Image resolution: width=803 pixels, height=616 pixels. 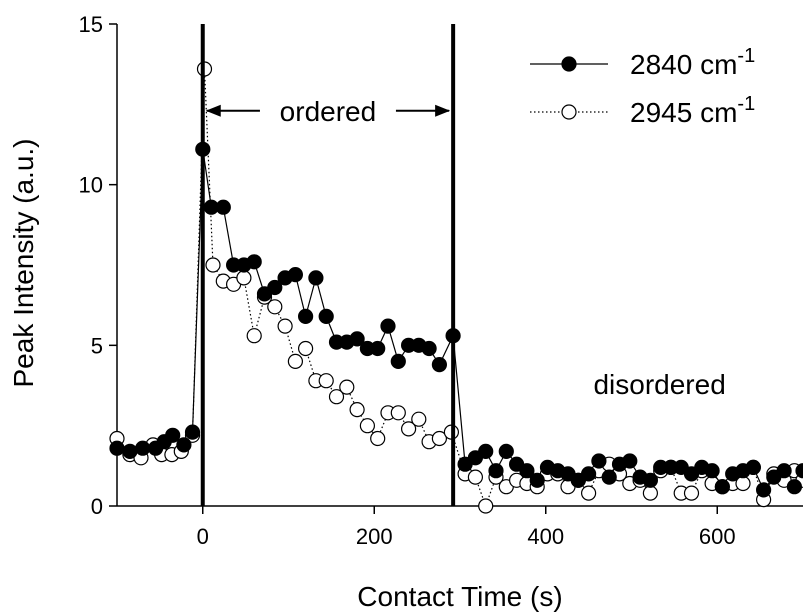 What do you see at coordinates (328, 111) in the screenshot?
I see `ordered-label: ordered` at bounding box center [328, 111].